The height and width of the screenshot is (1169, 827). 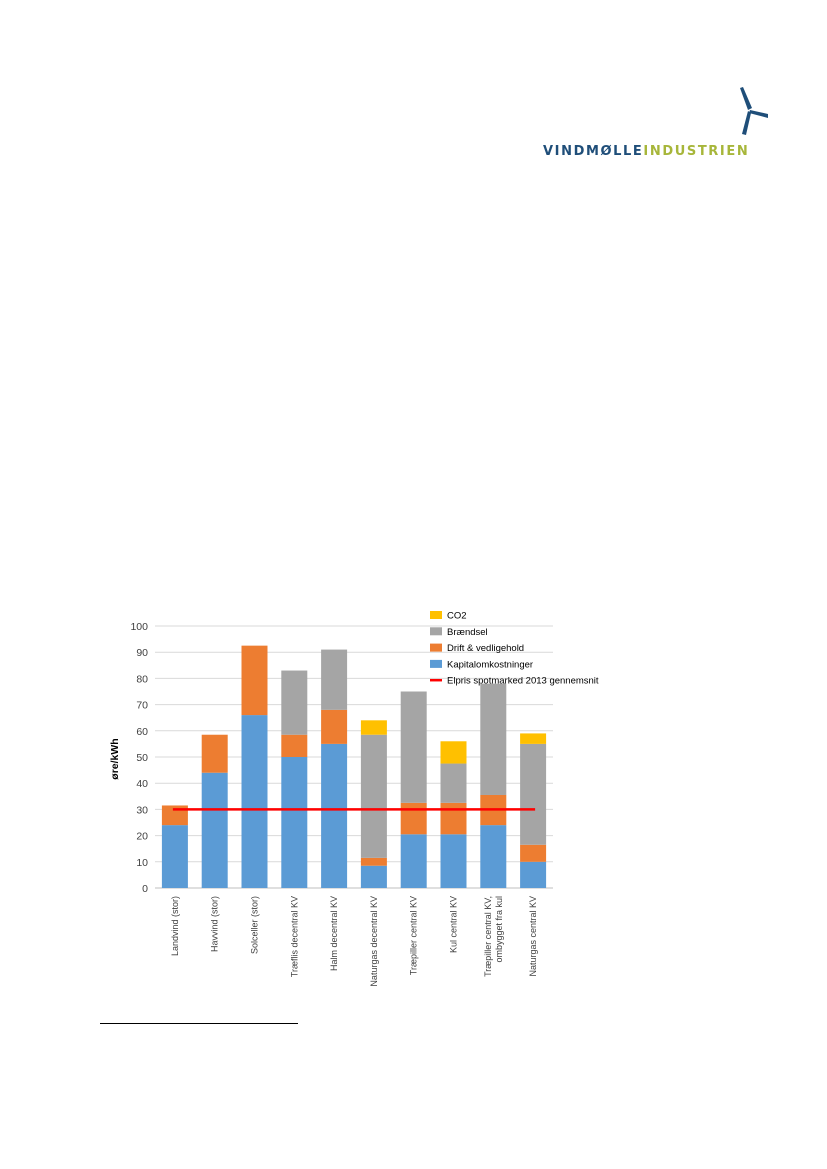 What do you see at coordinates (374, 941) in the screenshot?
I see `x-tick-label: Naturgas decentral KV` at bounding box center [374, 941].